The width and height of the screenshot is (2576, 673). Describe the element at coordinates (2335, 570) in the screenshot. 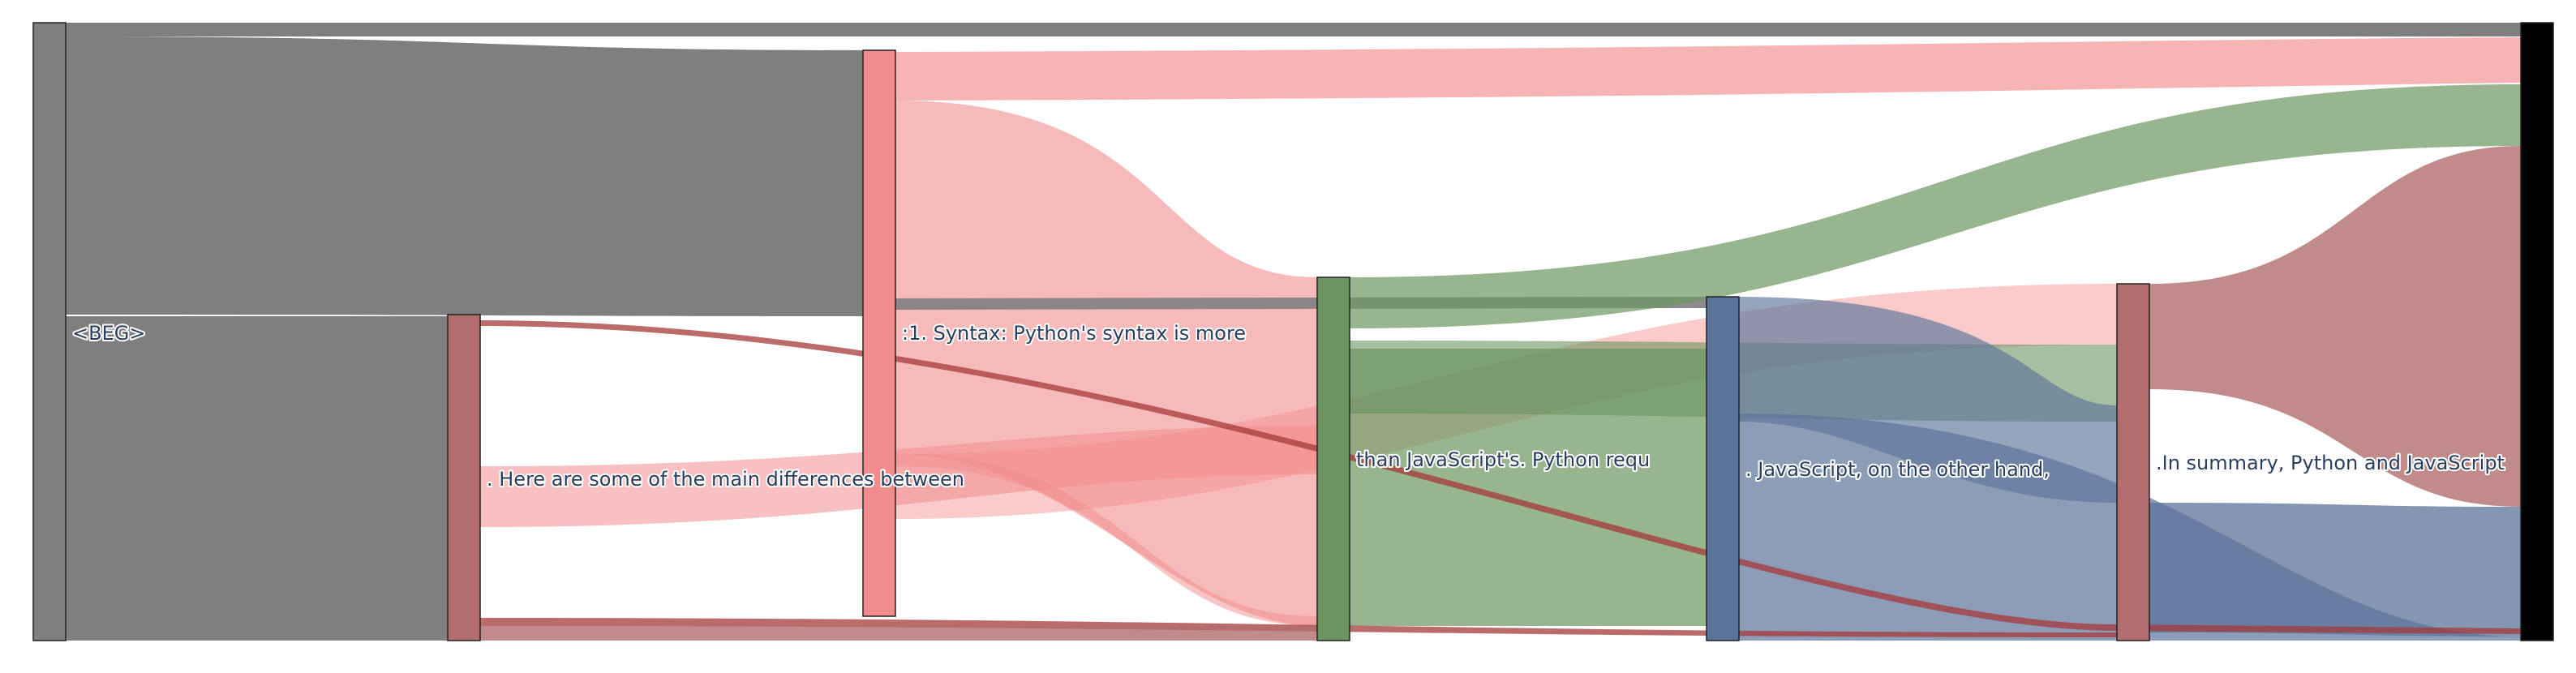

I see `link-summary-end-blue` at that location.